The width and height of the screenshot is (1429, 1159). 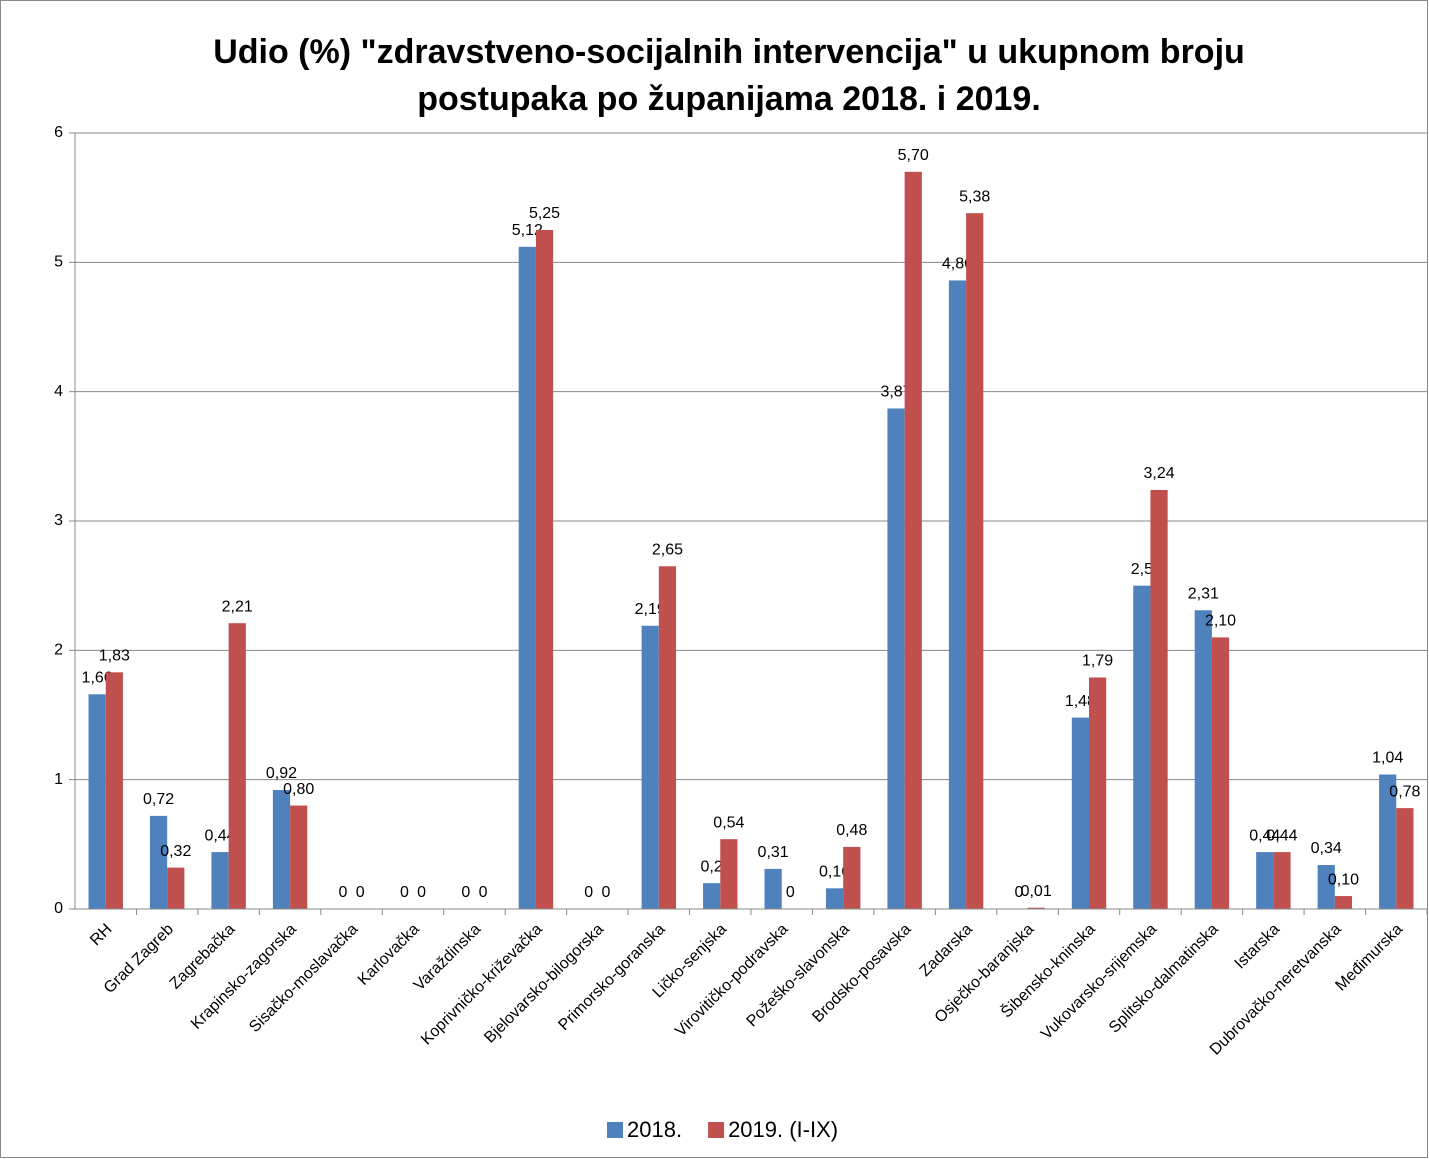 What do you see at coordinates (712, 866) in the screenshot?
I see `data-label: 0,2` at bounding box center [712, 866].